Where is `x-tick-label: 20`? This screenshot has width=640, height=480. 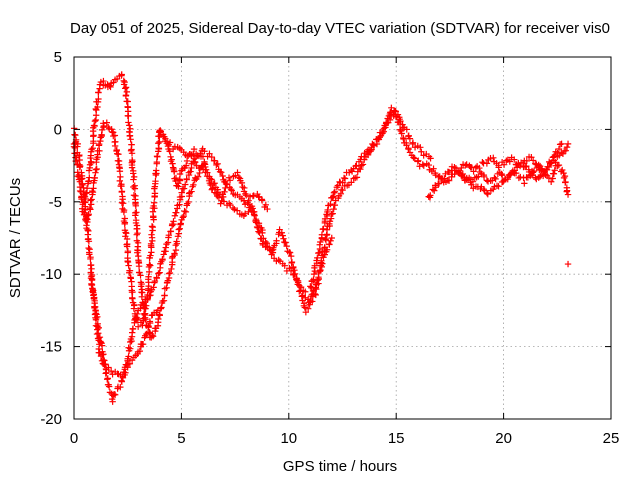 x-tick-label: 20 is located at coordinates (503, 438).